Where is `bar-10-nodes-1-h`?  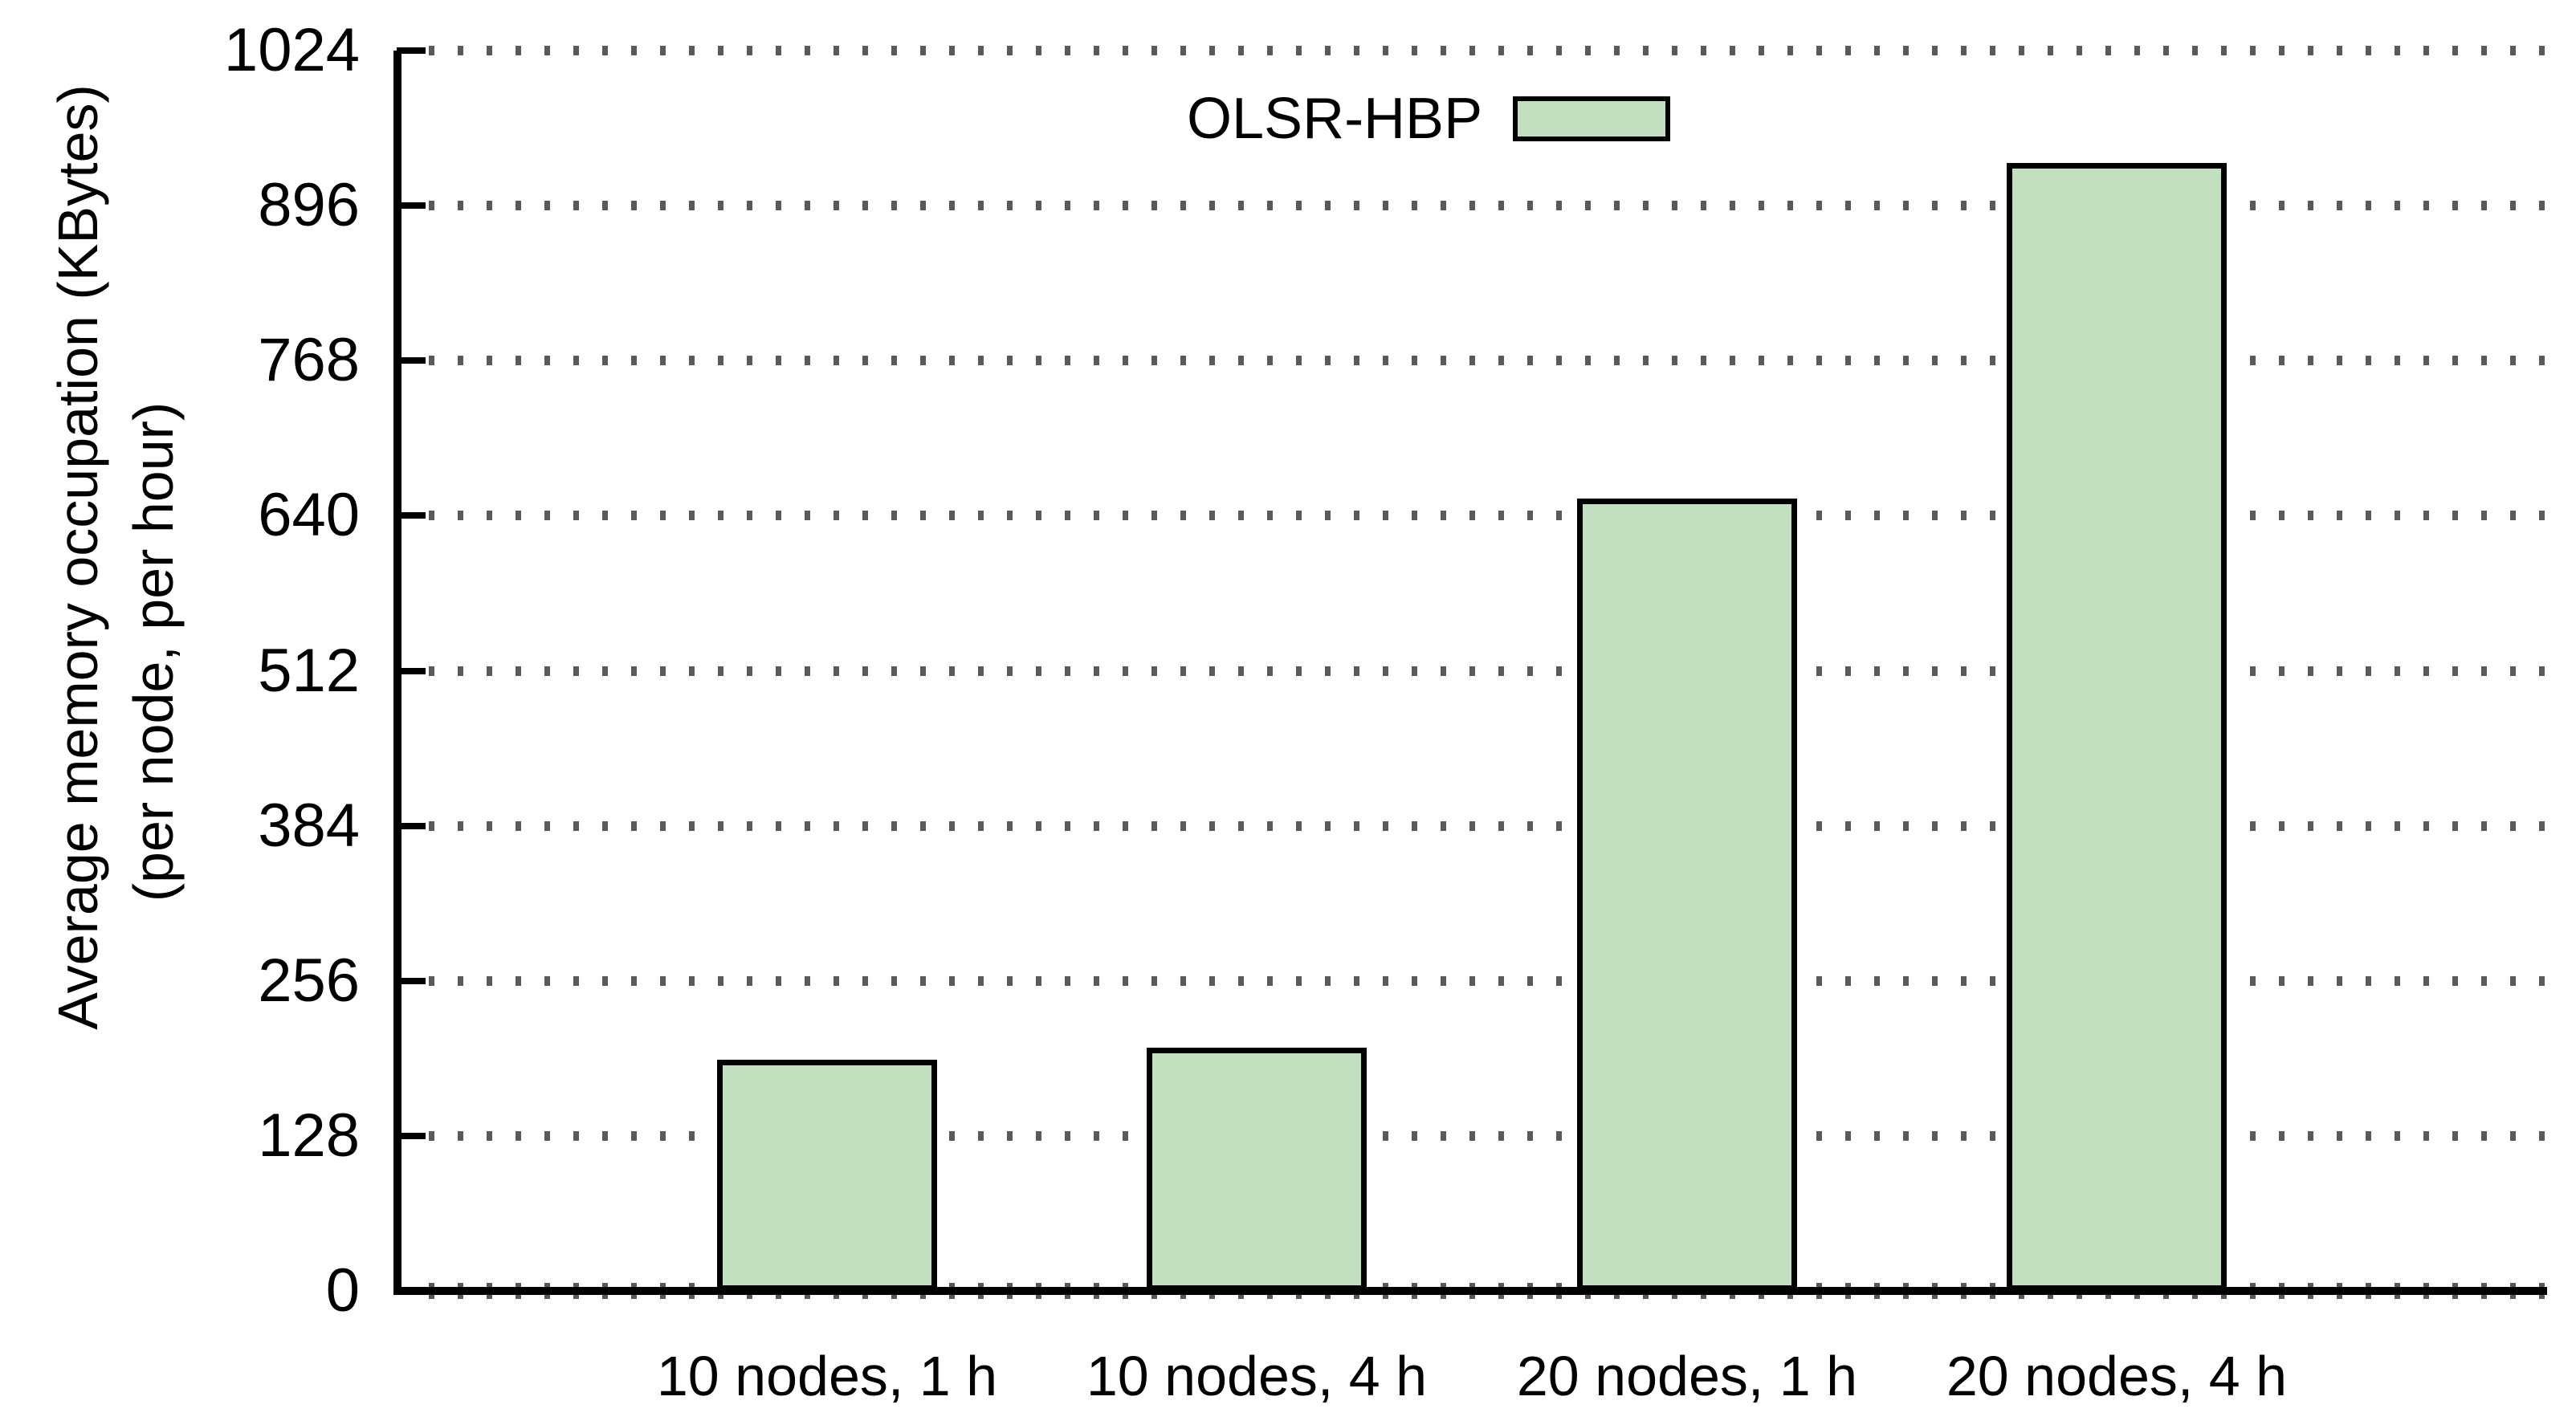
bar-10-nodes-1-h is located at coordinates (827, 1176).